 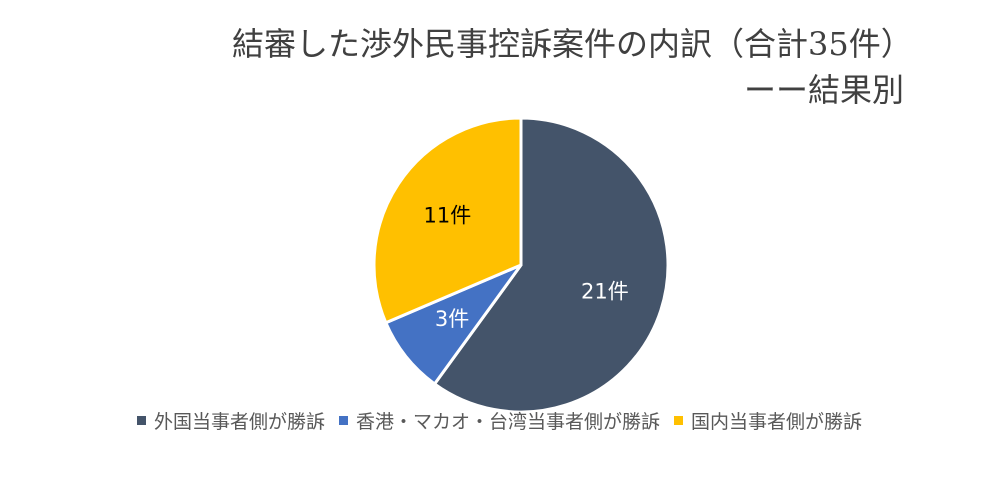 I want to click on pie-slice-domestic, so click(x=447, y=220).